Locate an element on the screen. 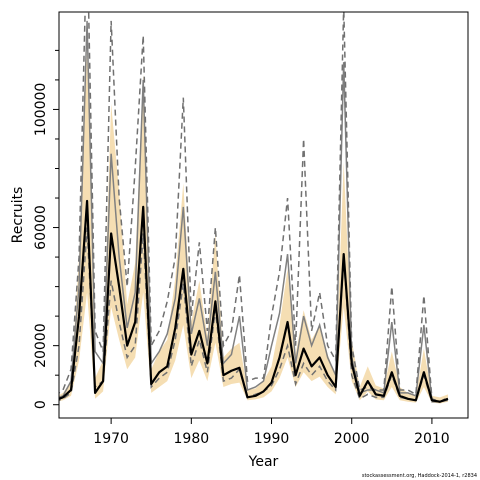  y-tick-label: 0 is located at coordinates (41, 404).